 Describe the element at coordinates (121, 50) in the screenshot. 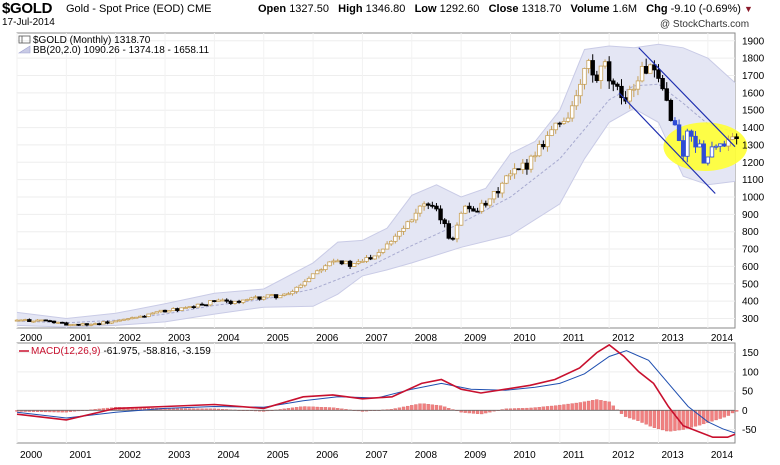

I see `bb-legend-text: BB(20,2.0) 1090.26 - 1374.18 - 1658.11` at that location.